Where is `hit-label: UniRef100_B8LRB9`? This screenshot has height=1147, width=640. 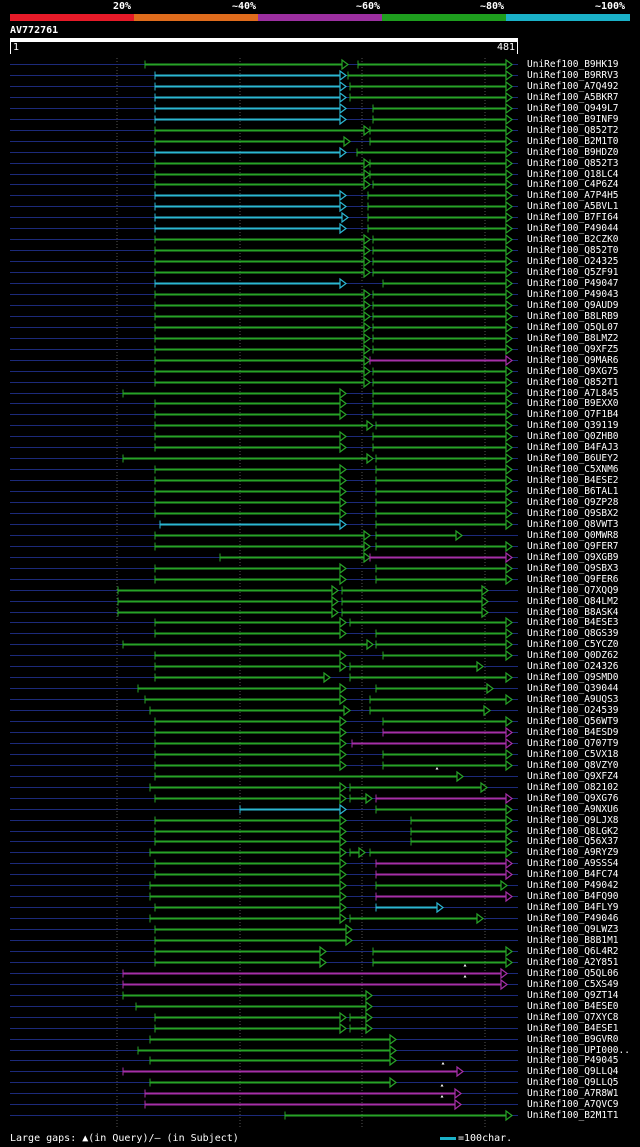
hit-label: UniRef100_B8LRB9 is located at coordinates (573, 316).